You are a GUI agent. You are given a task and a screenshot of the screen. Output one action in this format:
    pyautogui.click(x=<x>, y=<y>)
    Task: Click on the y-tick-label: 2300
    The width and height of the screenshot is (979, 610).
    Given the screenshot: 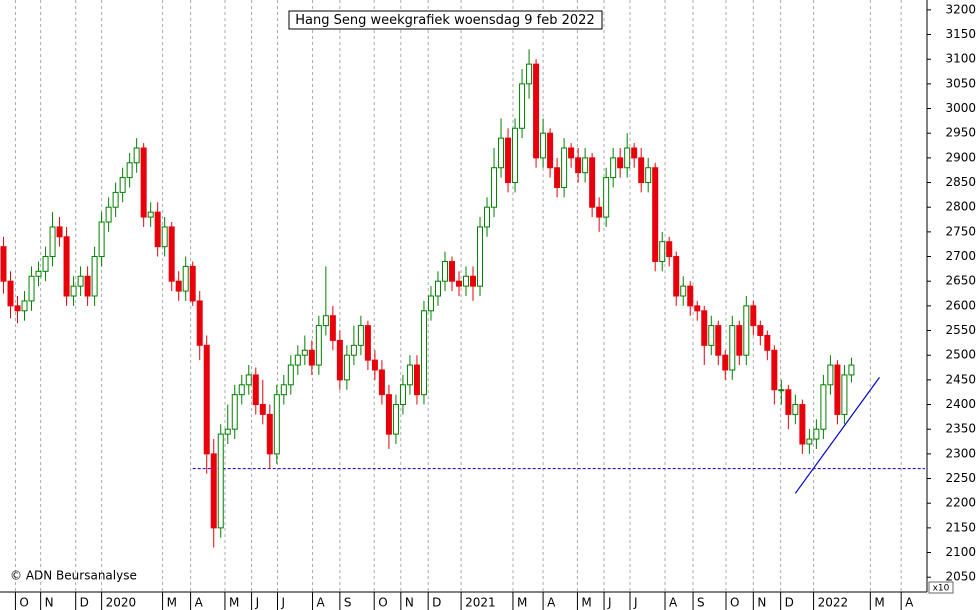 What is the action you would take?
    pyautogui.click(x=960, y=453)
    